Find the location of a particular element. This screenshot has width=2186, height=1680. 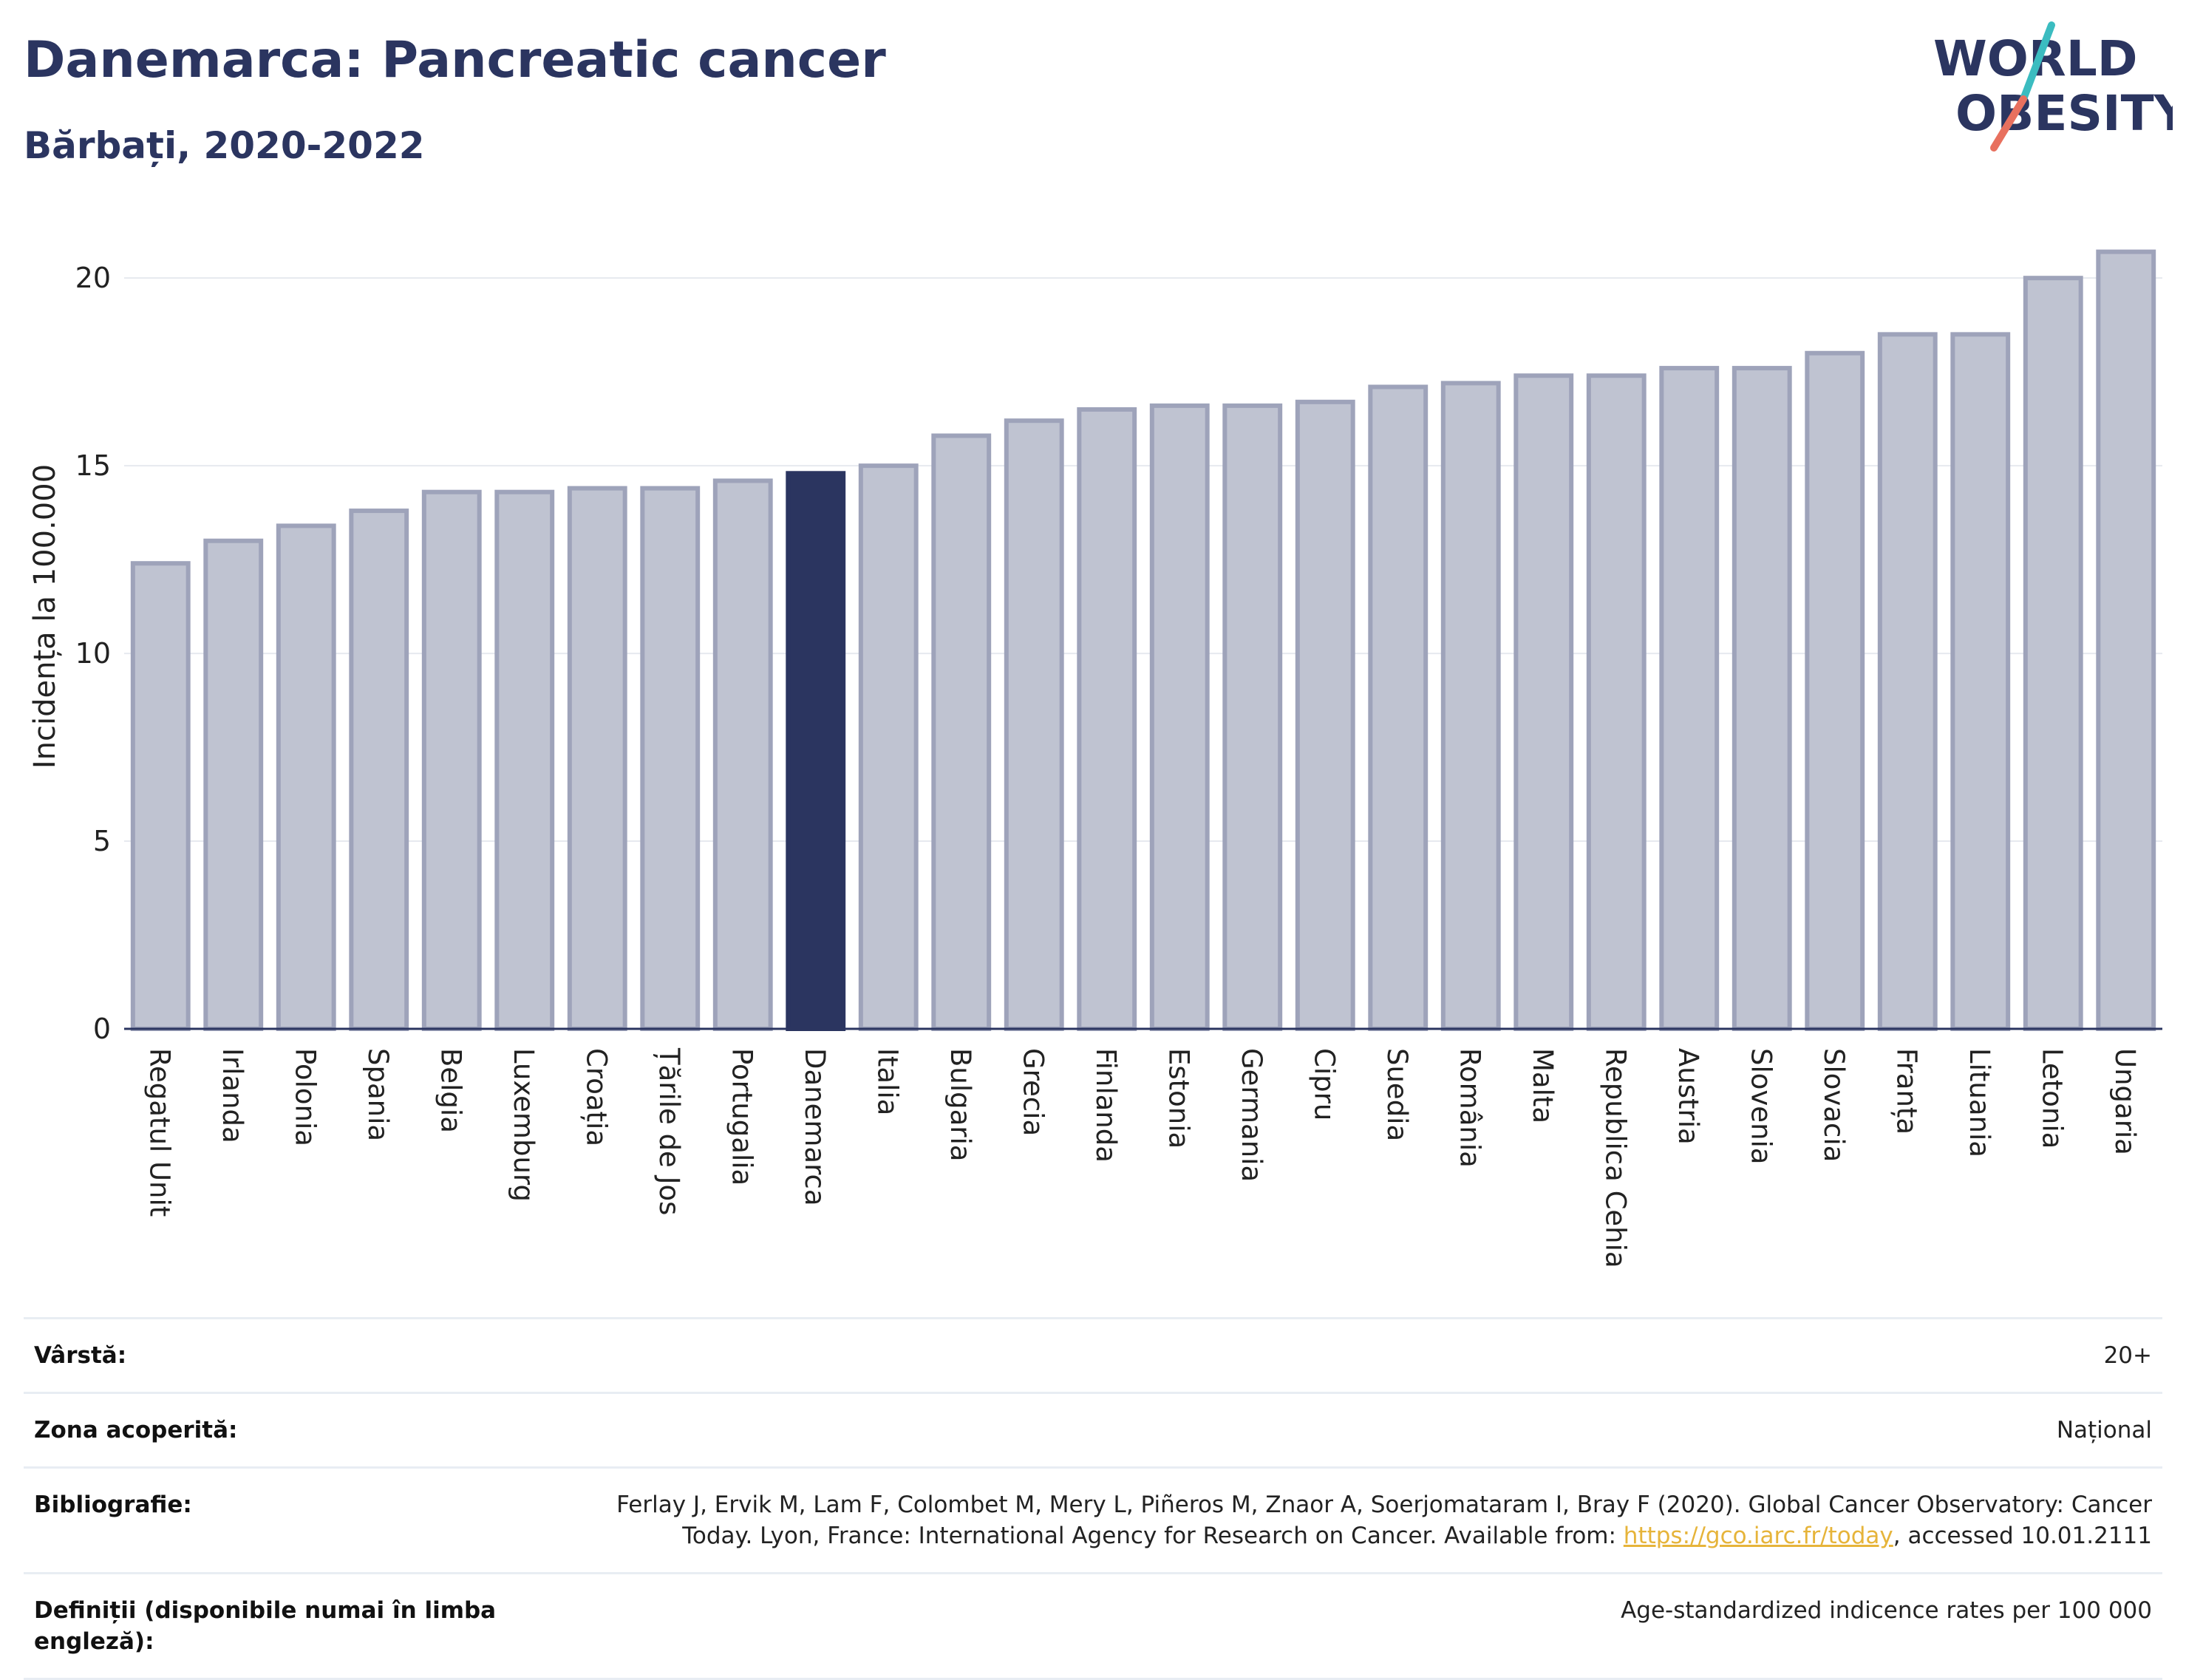

x-tick-label: Slovacia is located at coordinates (1834, 1105).